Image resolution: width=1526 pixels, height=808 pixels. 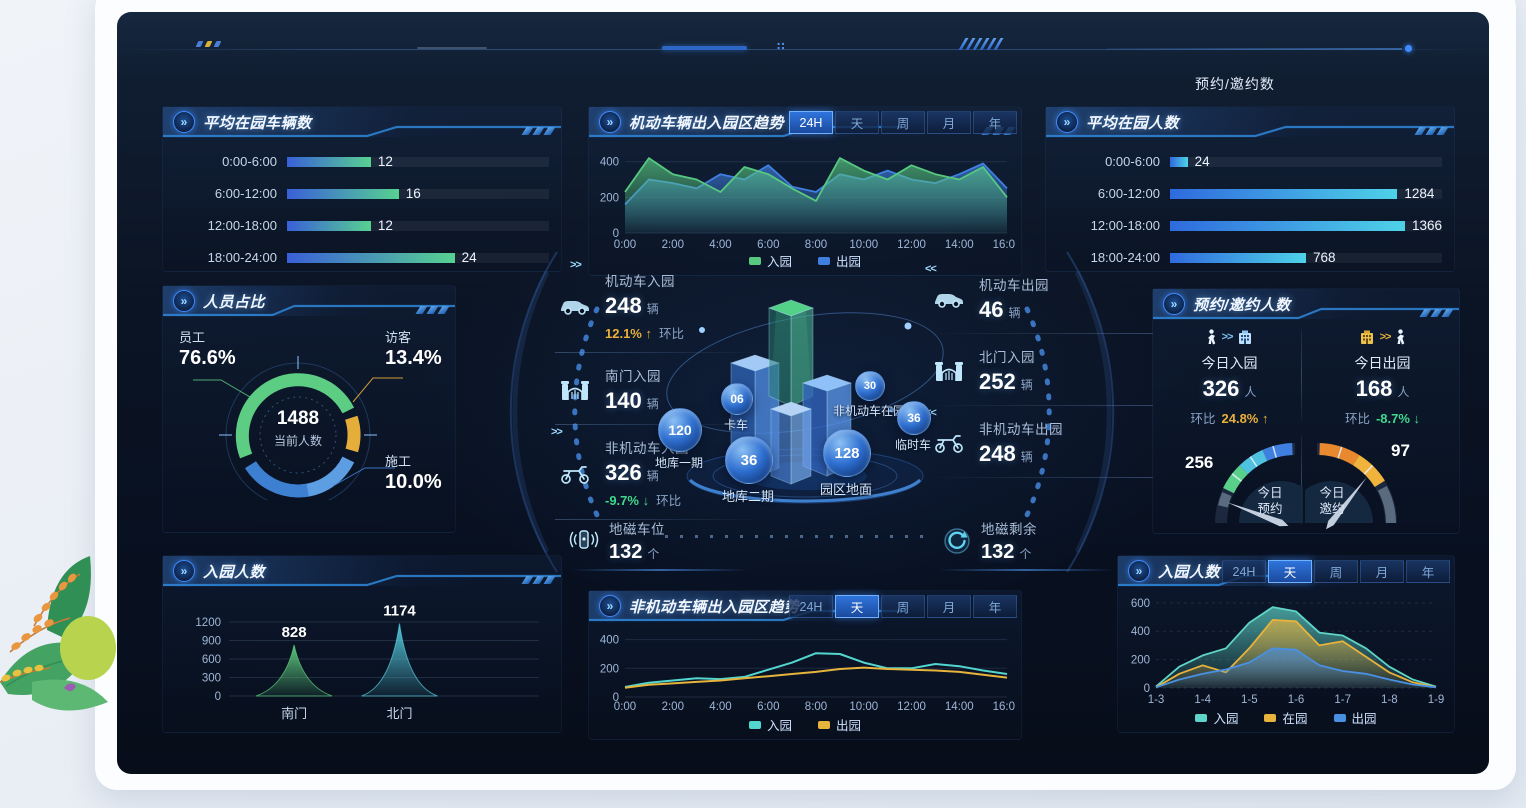 I want to click on glow-line, so click(x=659, y=570).